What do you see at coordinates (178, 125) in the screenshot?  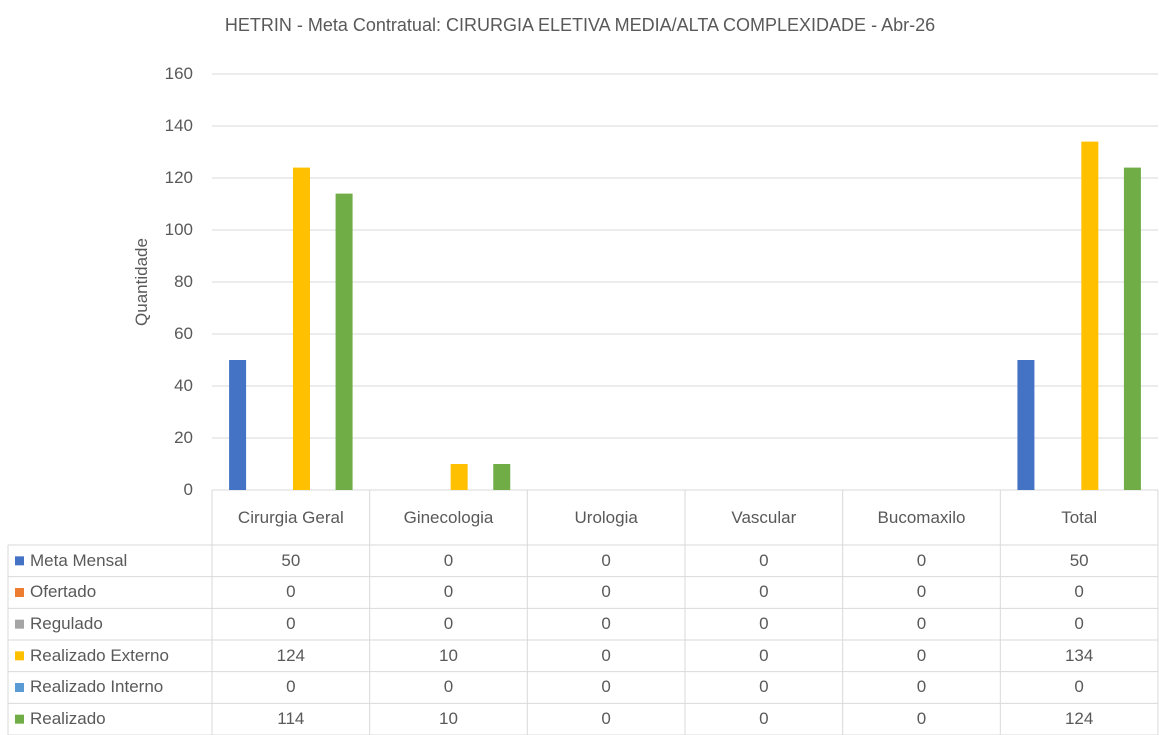 I see `y-tick-label: 140` at bounding box center [178, 125].